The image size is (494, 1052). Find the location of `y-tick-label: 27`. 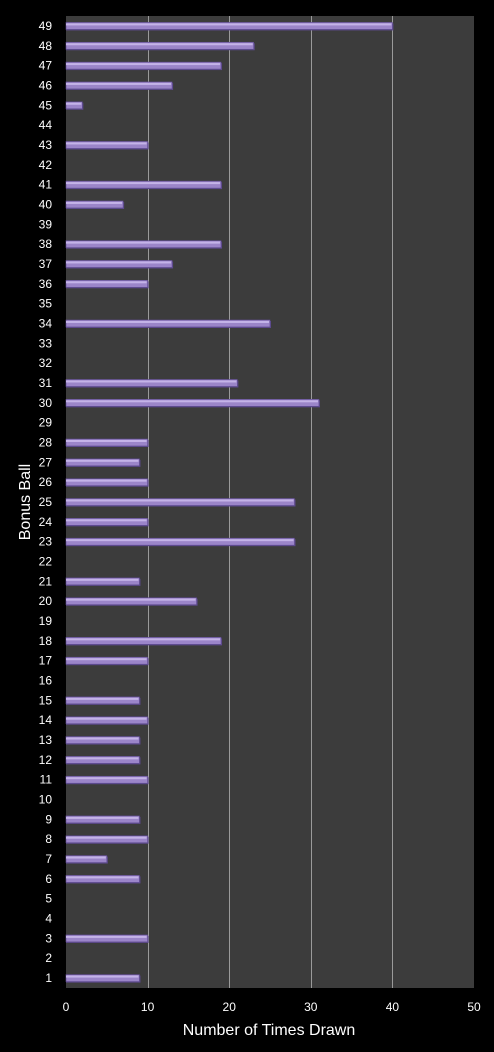

y-tick-label: 27 is located at coordinates (46, 462).